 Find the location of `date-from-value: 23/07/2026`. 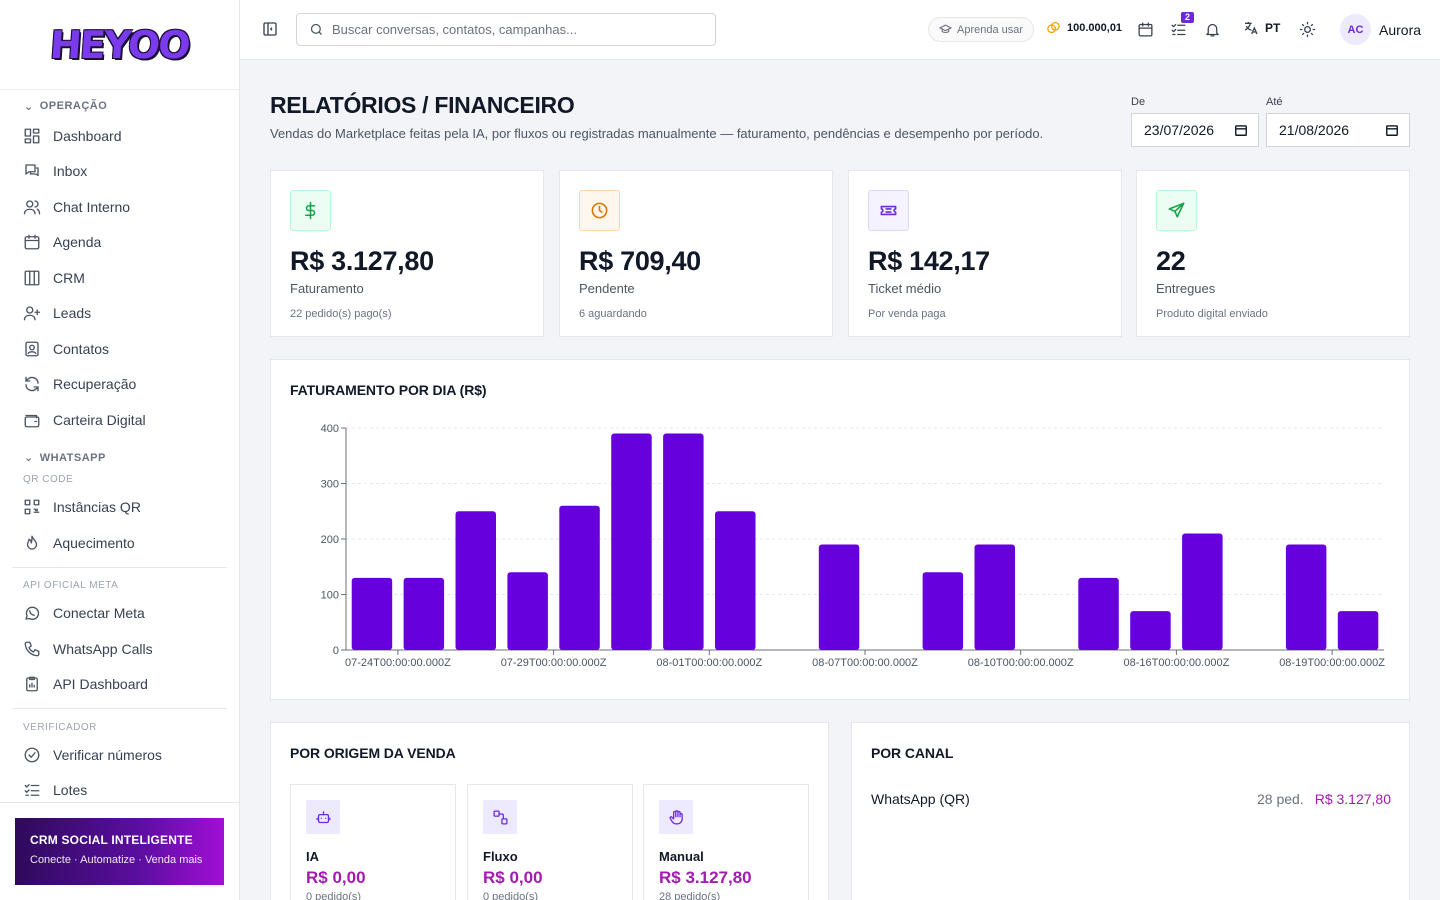

date-from-value: 23/07/2026 is located at coordinates (1179, 130).